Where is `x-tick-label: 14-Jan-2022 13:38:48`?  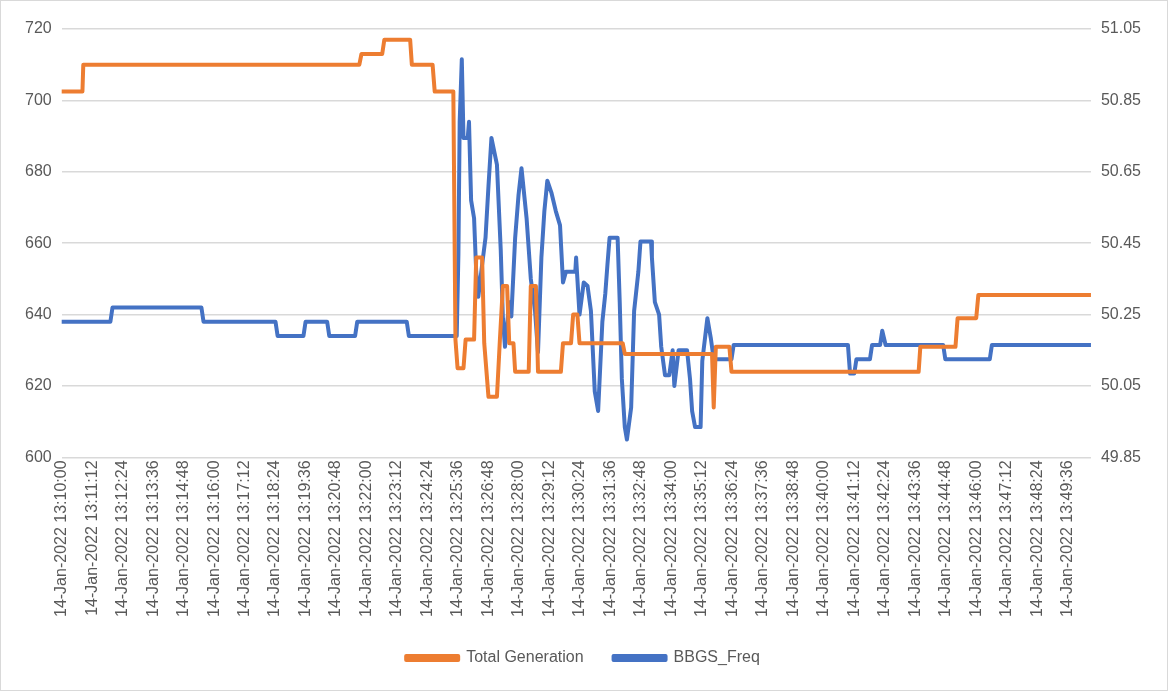
x-tick-label: 14-Jan-2022 13:38:48 is located at coordinates (792, 539).